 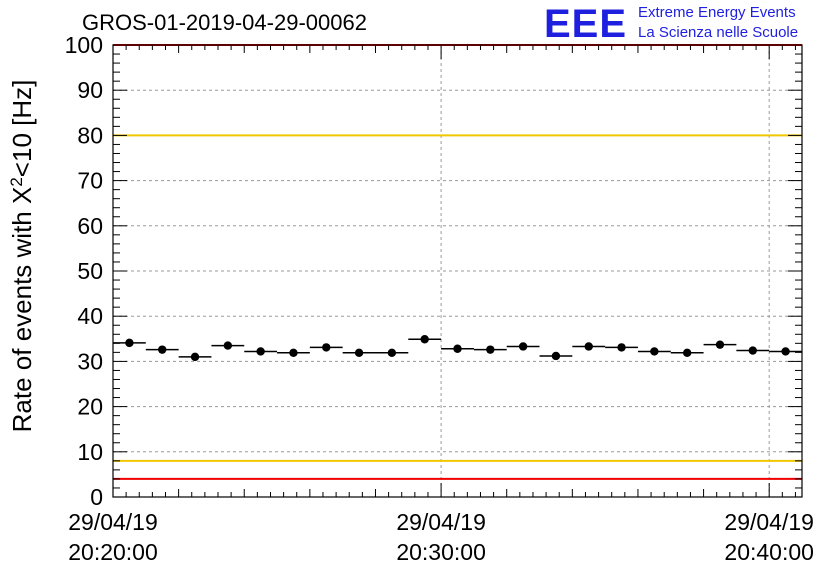 What do you see at coordinates (90, 135) in the screenshot?
I see `y-tick-label: 80` at bounding box center [90, 135].